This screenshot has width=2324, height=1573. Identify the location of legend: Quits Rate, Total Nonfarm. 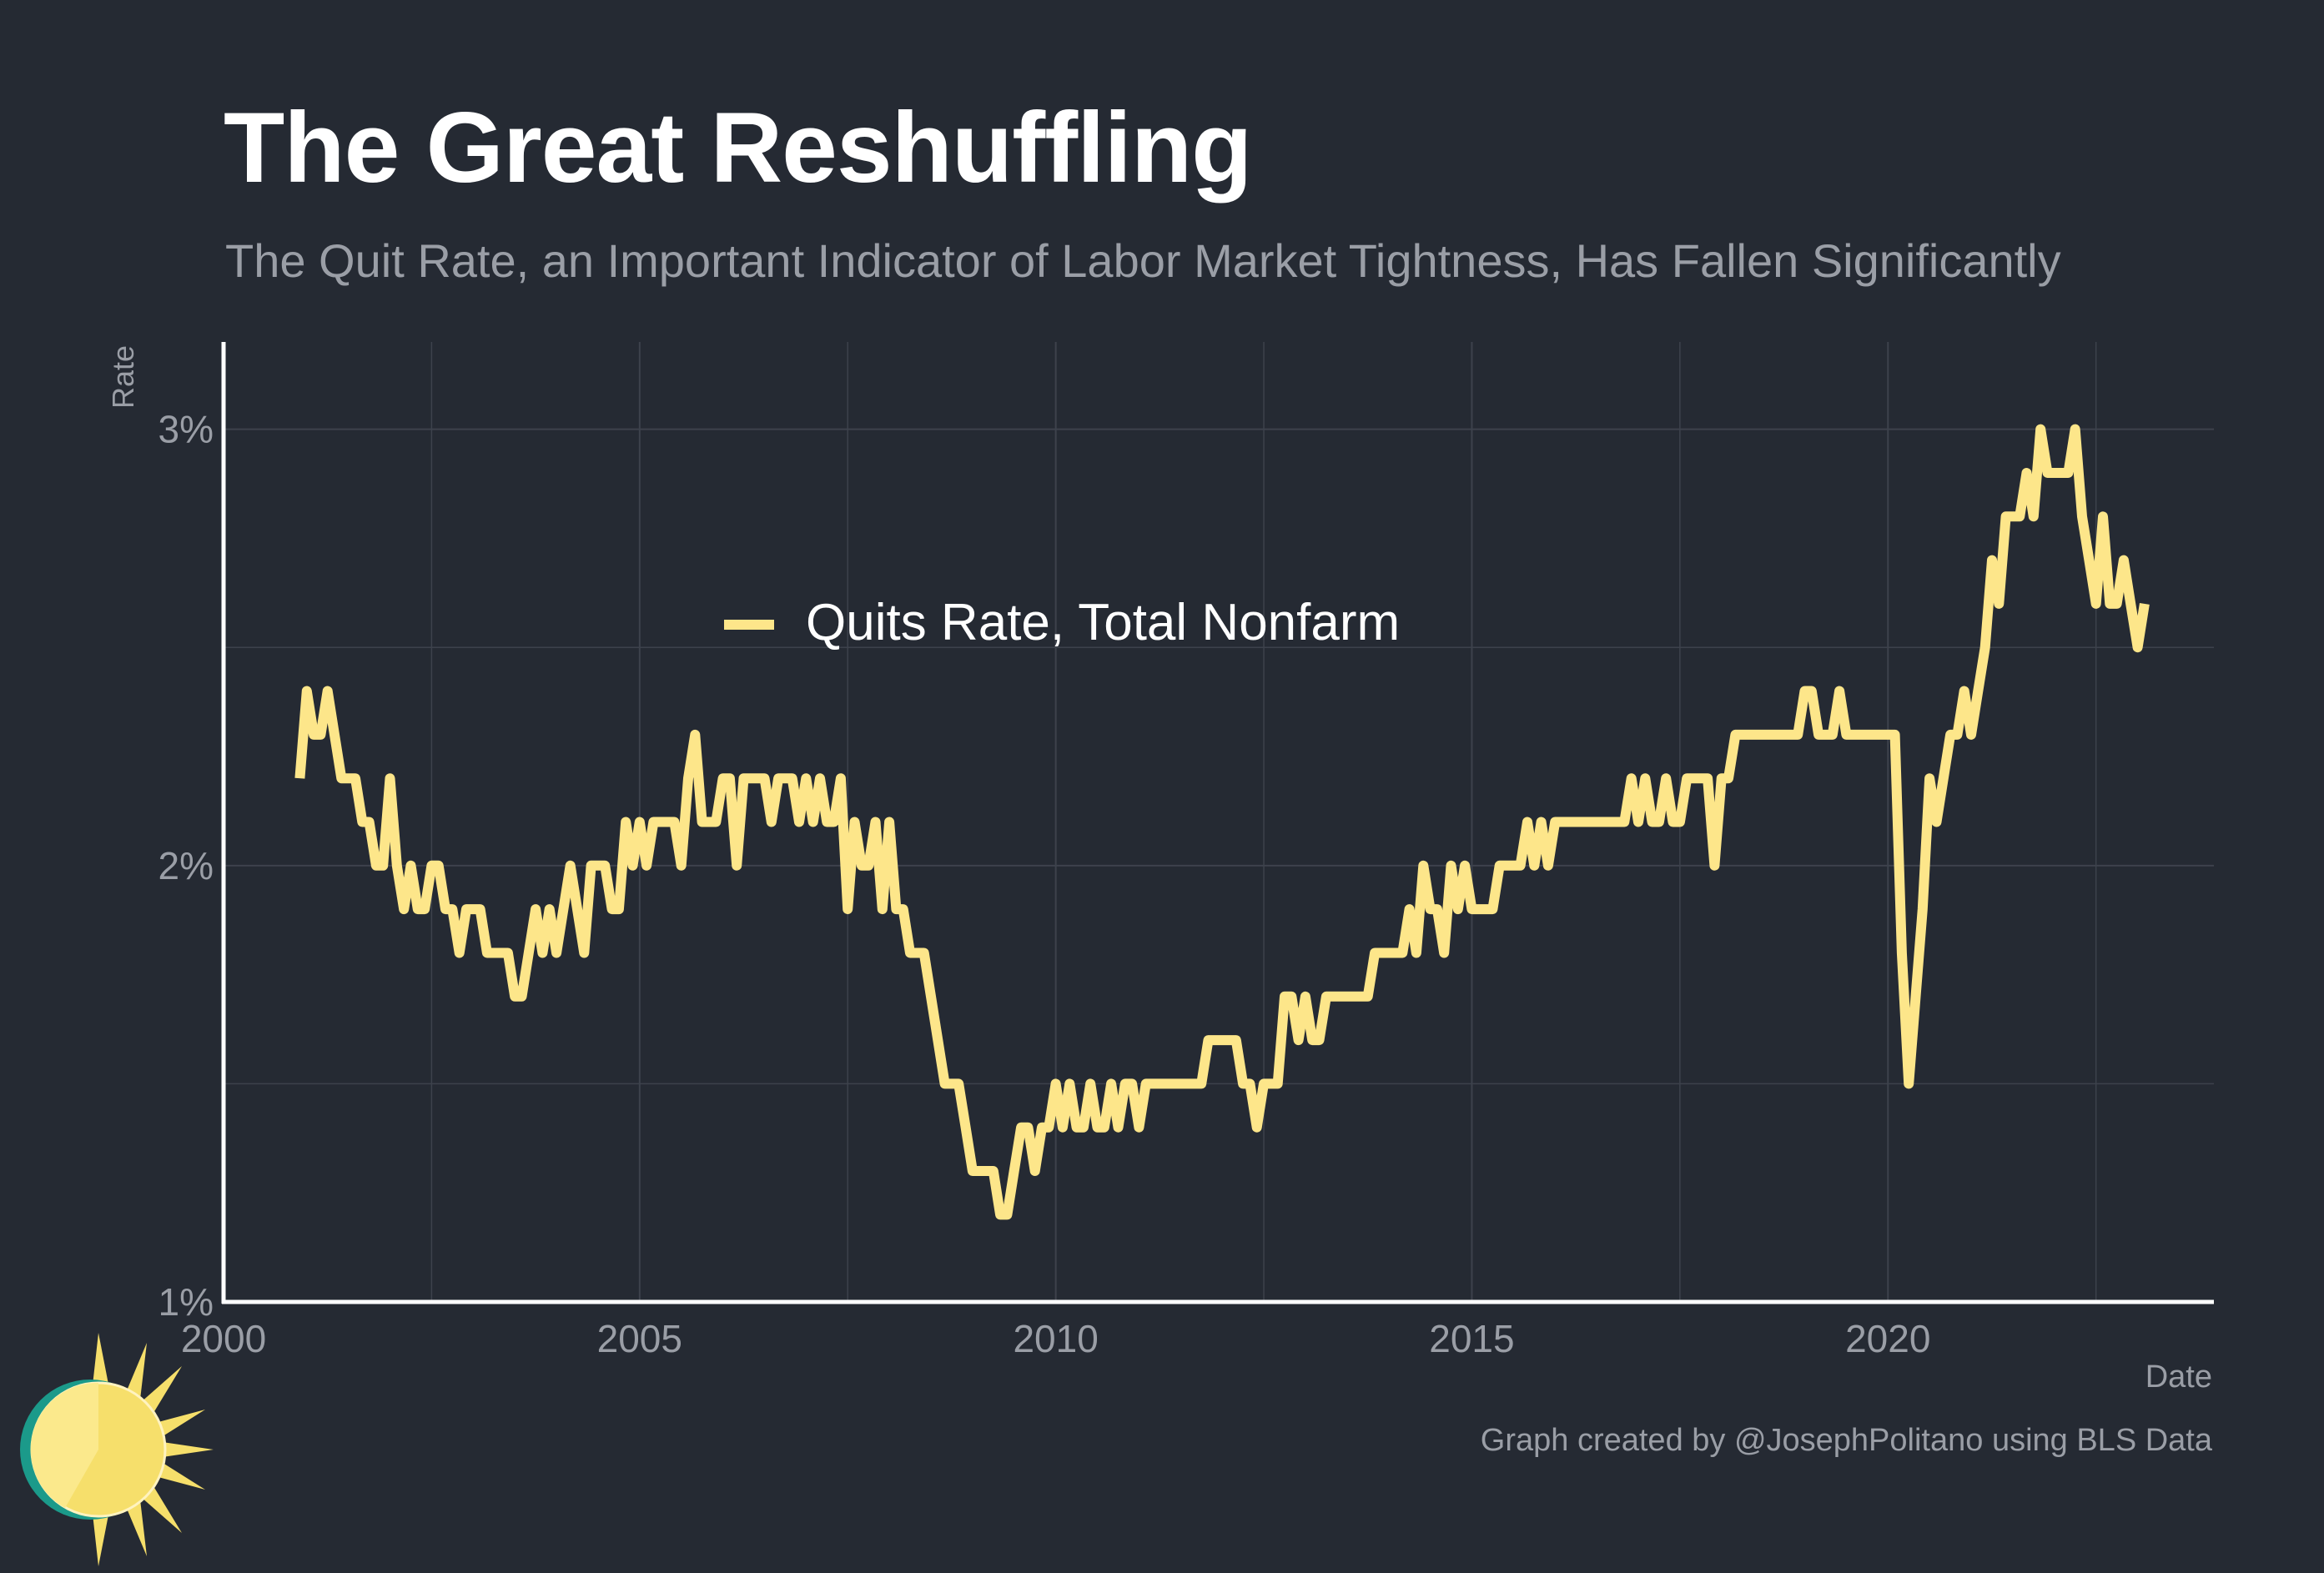
(1062, 622).